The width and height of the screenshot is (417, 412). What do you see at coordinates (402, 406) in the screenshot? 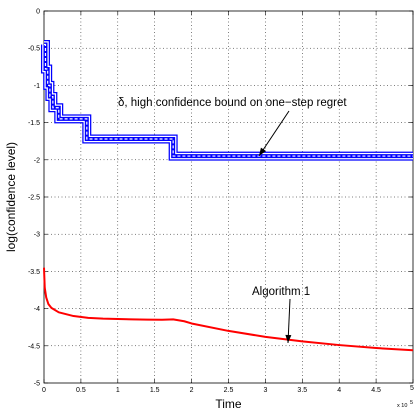
I see `x-axis-multiplier: x 10` at bounding box center [402, 406].